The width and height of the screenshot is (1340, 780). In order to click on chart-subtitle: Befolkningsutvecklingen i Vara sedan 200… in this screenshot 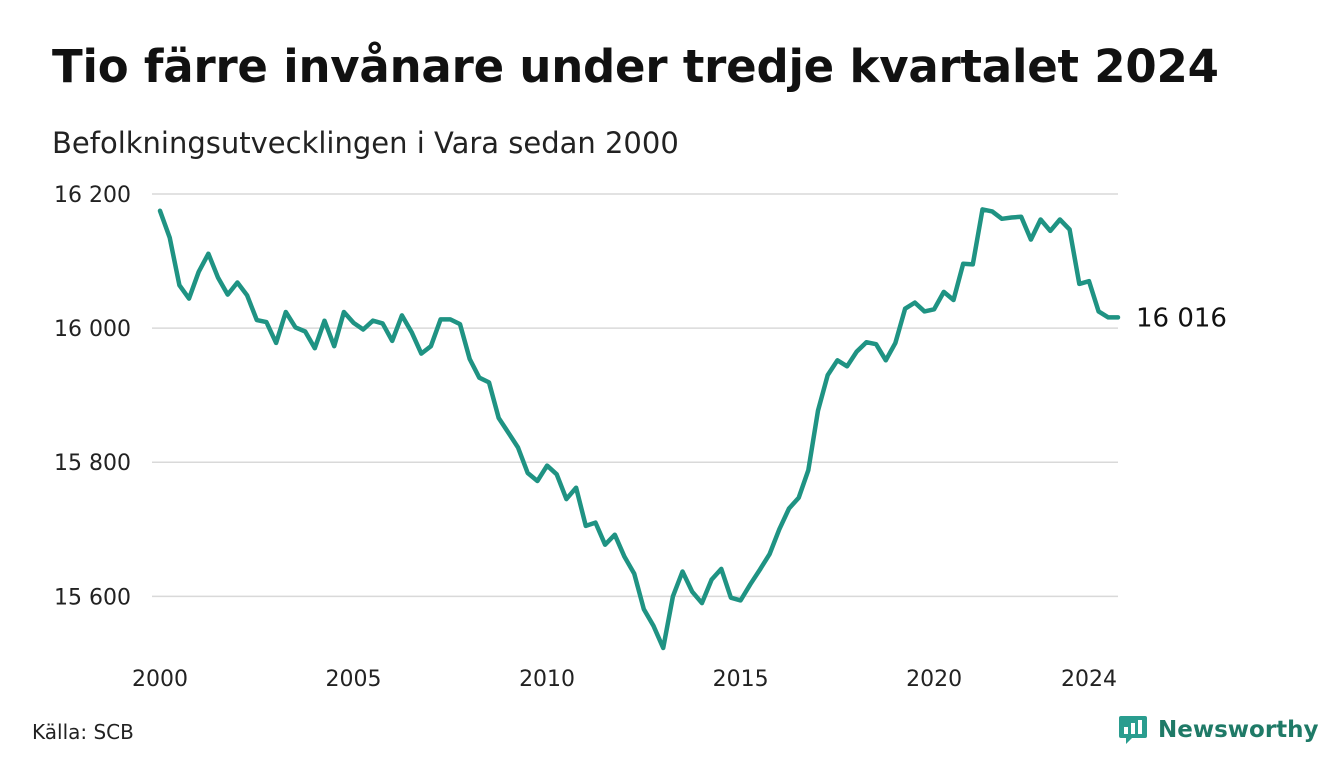, I will do `click(365, 143)`.